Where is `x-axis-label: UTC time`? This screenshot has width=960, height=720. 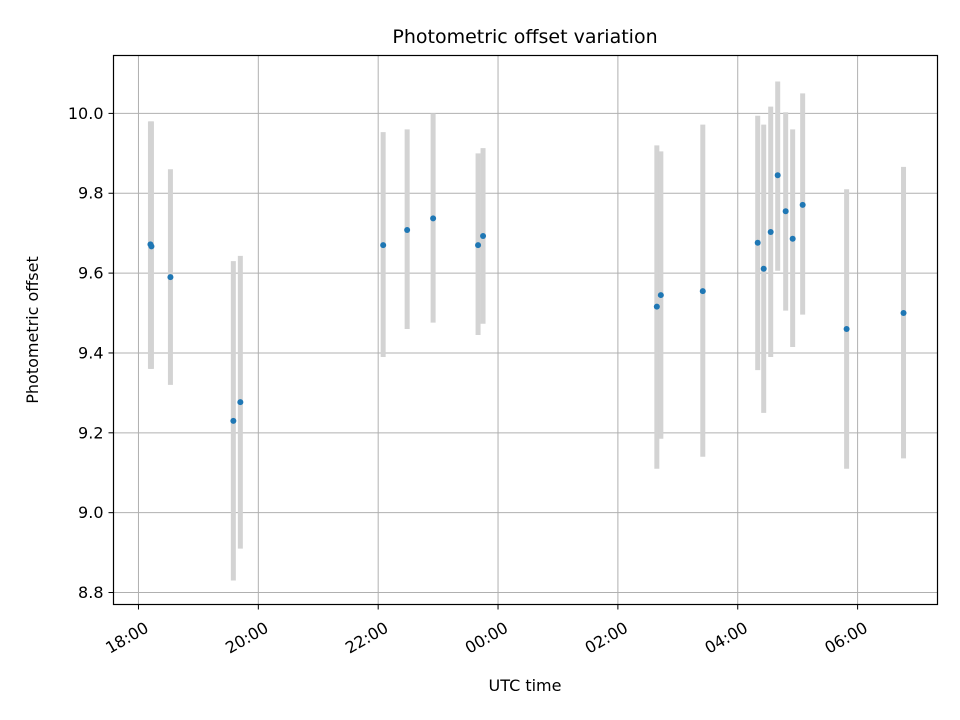 x-axis-label: UTC time is located at coordinates (525, 685).